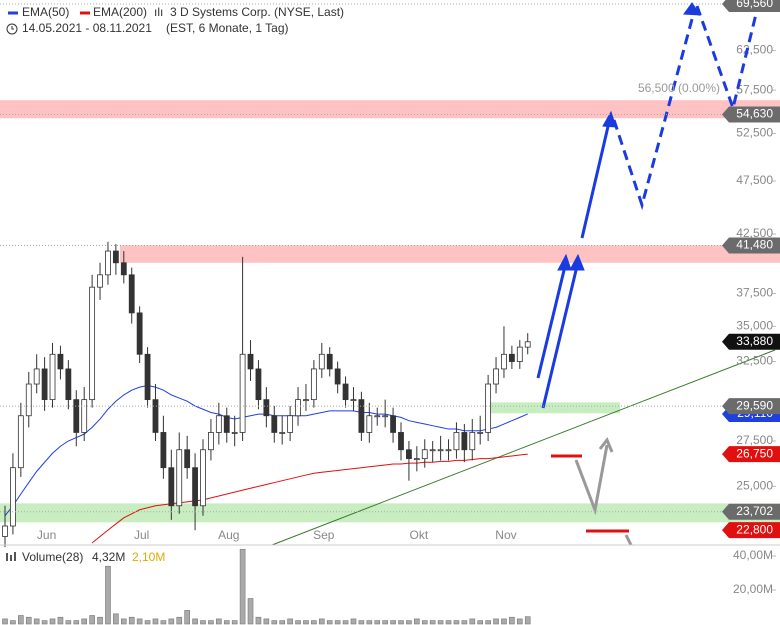  What do you see at coordinates (324, 535) in the screenshot?
I see `x-tick-label: Sep` at bounding box center [324, 535].